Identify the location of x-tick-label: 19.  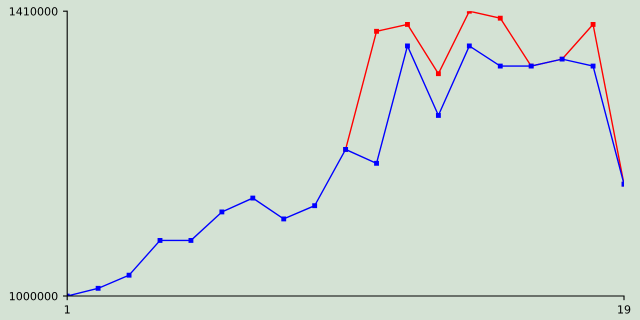
(624, 309).